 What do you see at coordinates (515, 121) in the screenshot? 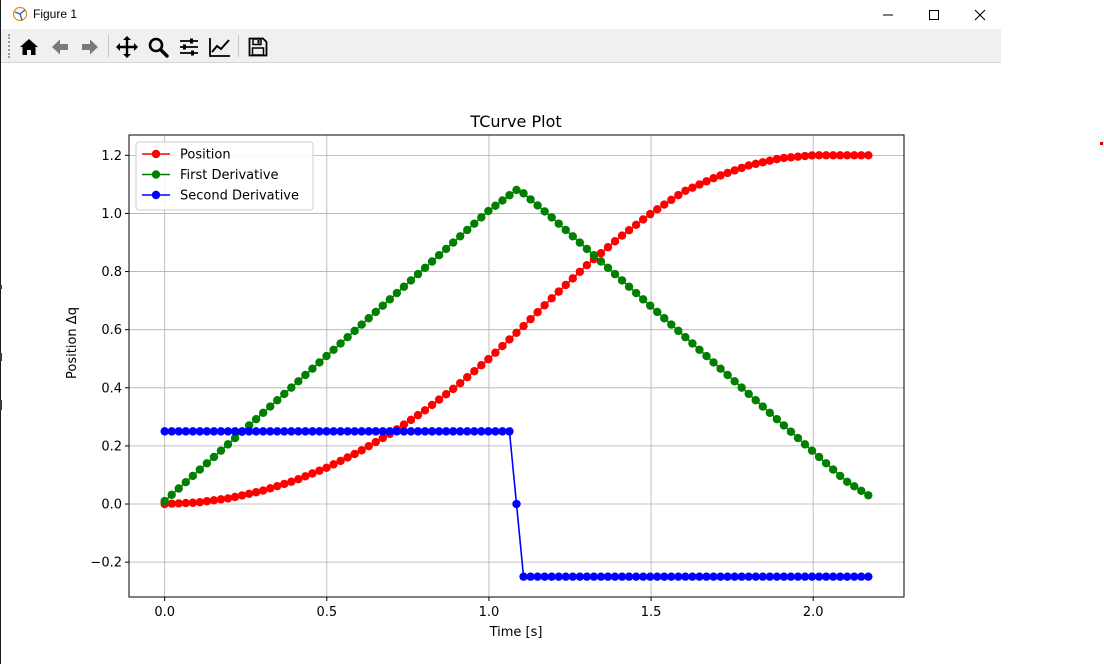
I see `chart-title: TCurve Plot` at bounding box center [515, 121].